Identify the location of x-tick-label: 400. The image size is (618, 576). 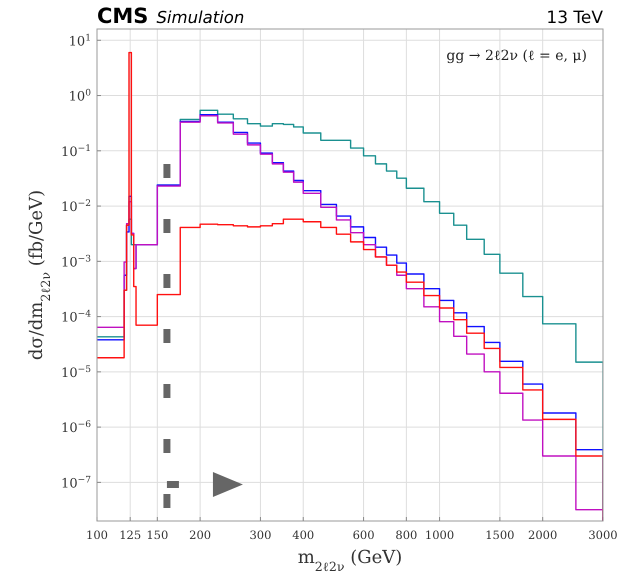
(303, 535).